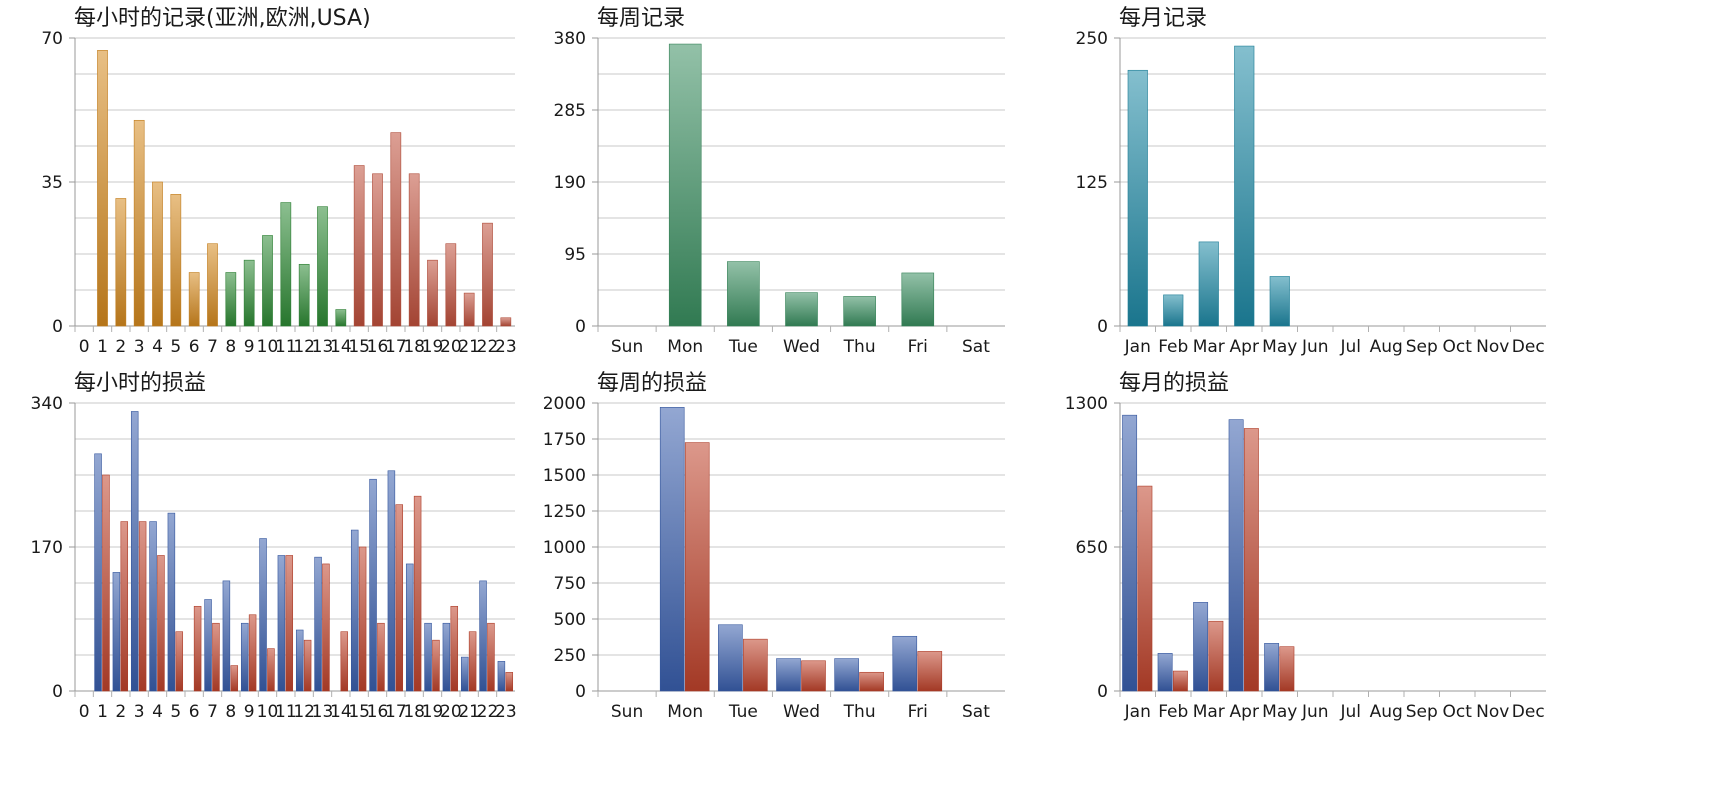 This screenshot has width=1720, height=800. Describe the element at coordinates (575, 255) in the screenshot. I see `y-tick-label: 95` at that location.